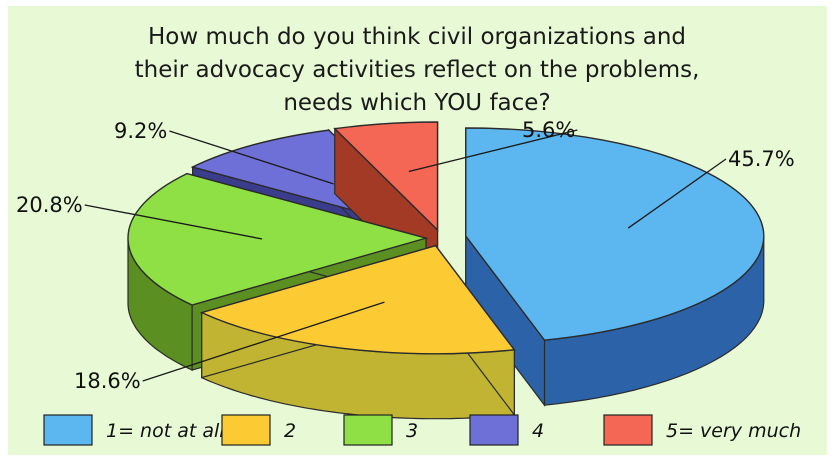 The height and width of the screenshot is (461, 835). What do you see at coordinates (422, 430) in the screenshot?
I see `legend: 1= not at all 2 3 4 5= very much` at bounding box center [422, 430].